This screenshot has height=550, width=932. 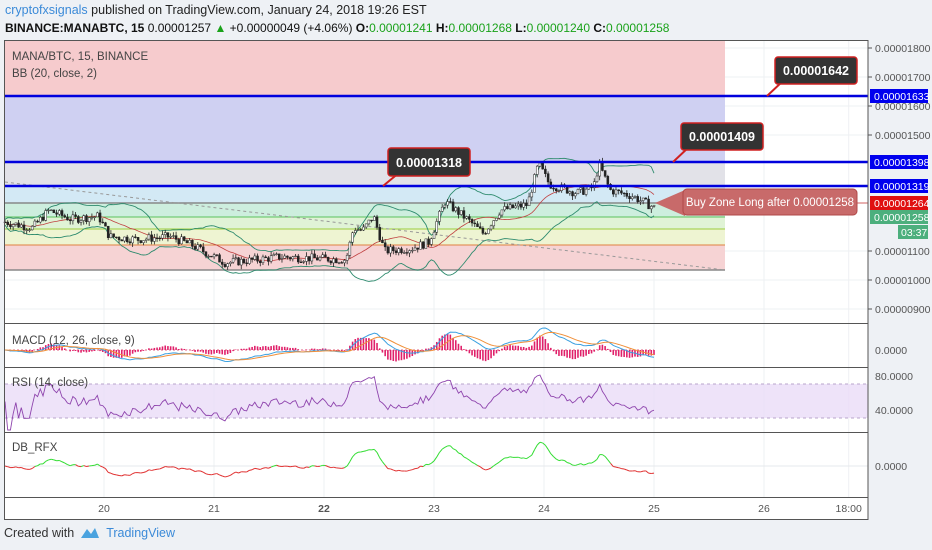 What do you see at coordinates (756, 202) in the screenshot?
I see `callout-buy-zone: Buy Zone Long after 0.00001258` at bounding box center [756, 202].